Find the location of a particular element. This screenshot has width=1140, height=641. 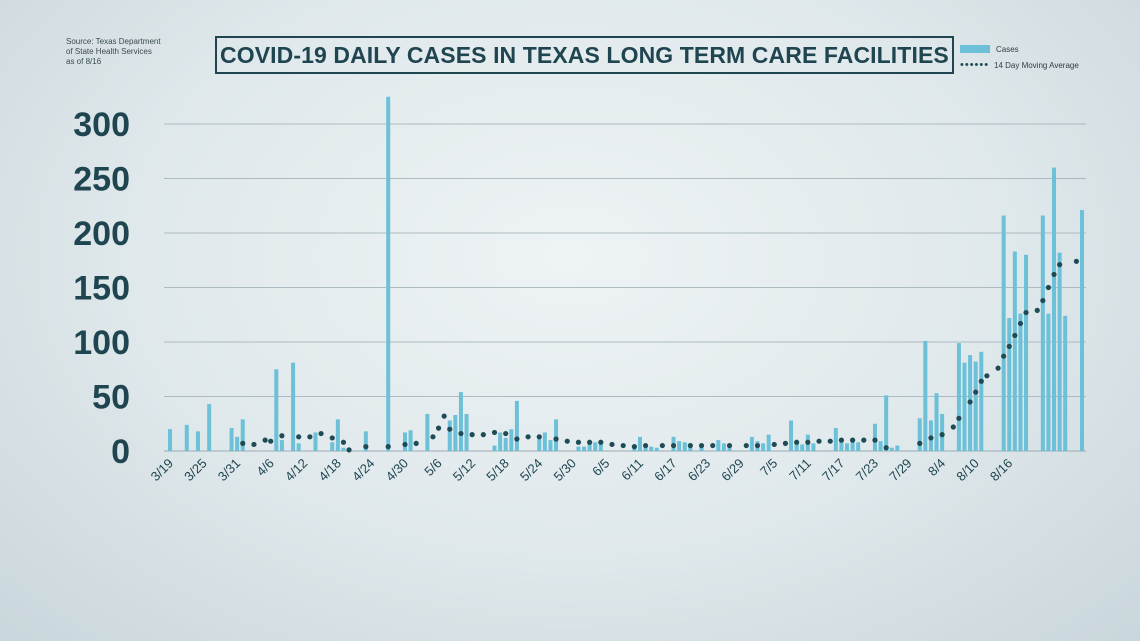

x-tick-label: 7/29 is located at coordinates (900, 470).